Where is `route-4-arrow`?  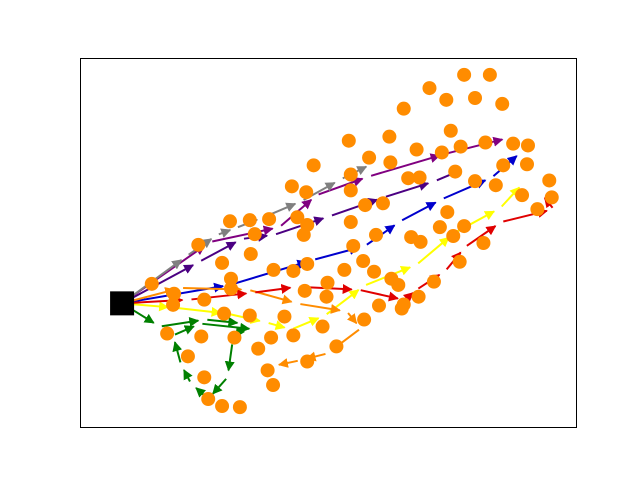
route-4-arrow is located at coordinates (419, 211).